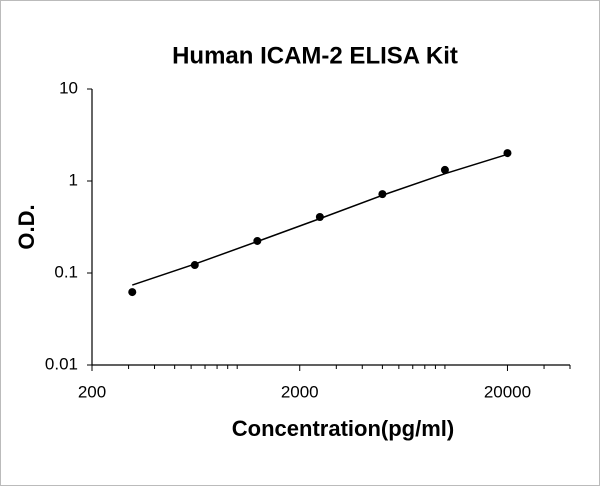 This screenshot has width=600, height=486. Describe the element at coordinates (61, 363) in the screenshot. I see `y-tick-label: 0.01` at that location.